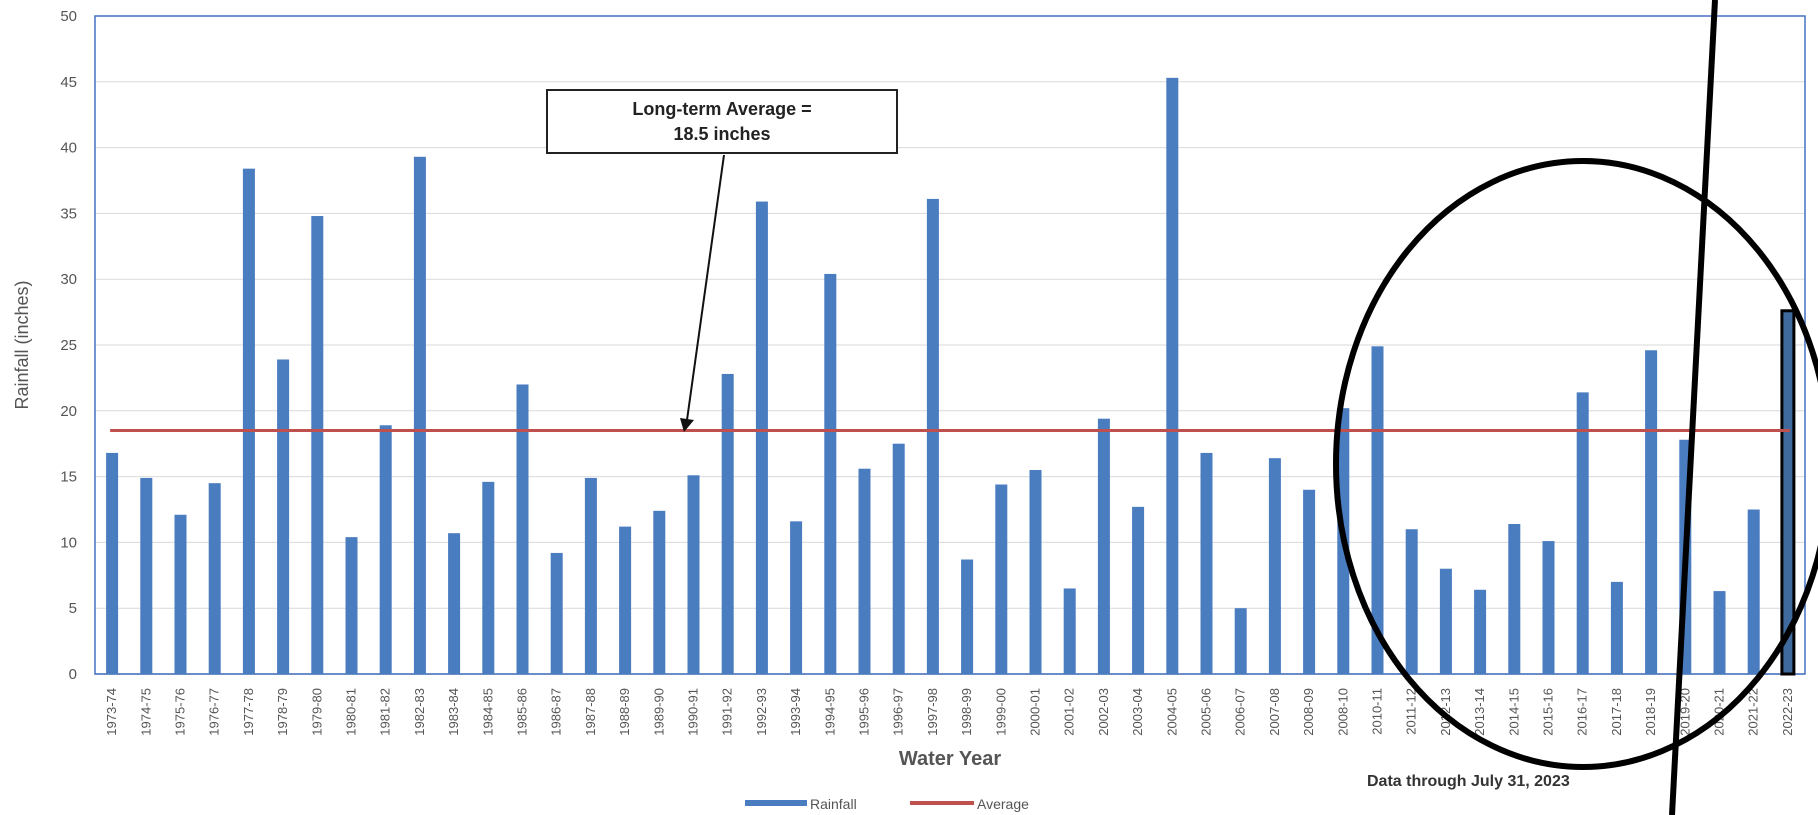 This screenshot has width=1818, height=815. I want to click on y-tick-label: 0, so click(73, 674).